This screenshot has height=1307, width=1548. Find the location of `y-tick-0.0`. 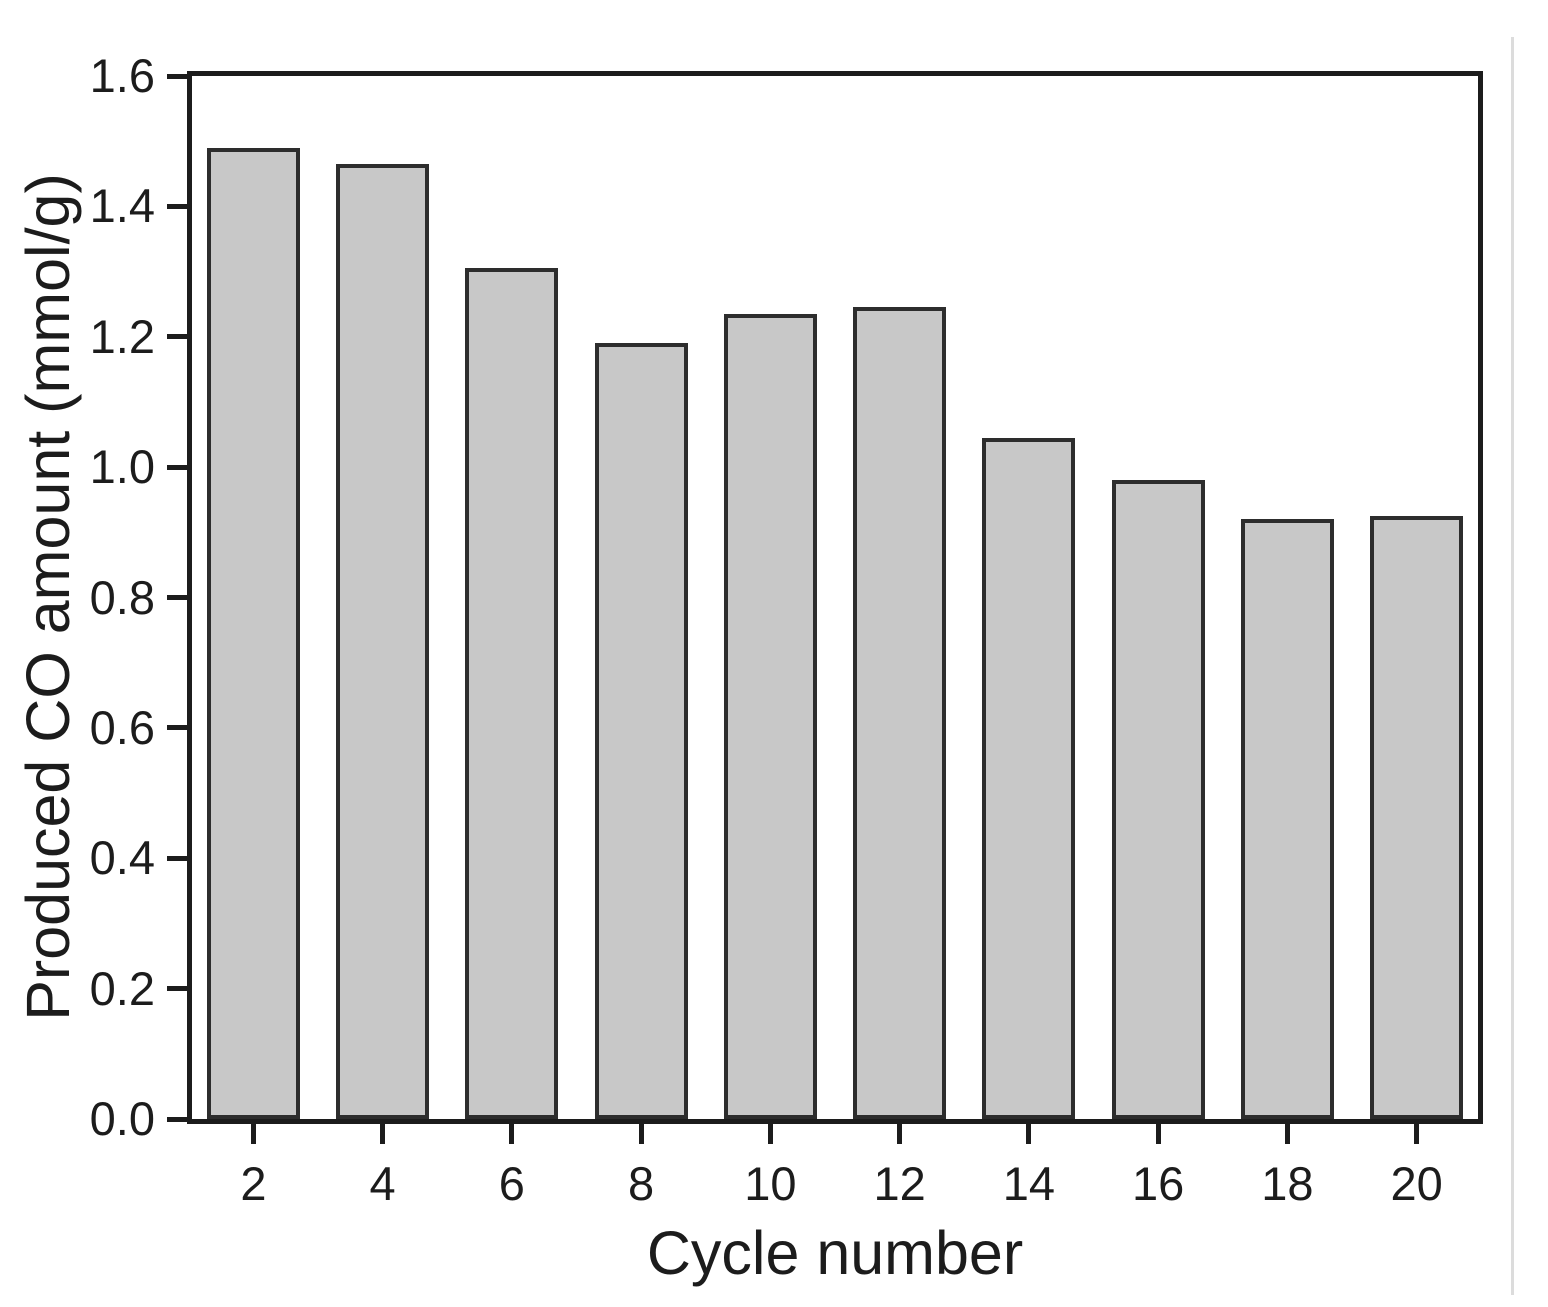

y-tick-0.0 is located at coordinates (177, 1119).